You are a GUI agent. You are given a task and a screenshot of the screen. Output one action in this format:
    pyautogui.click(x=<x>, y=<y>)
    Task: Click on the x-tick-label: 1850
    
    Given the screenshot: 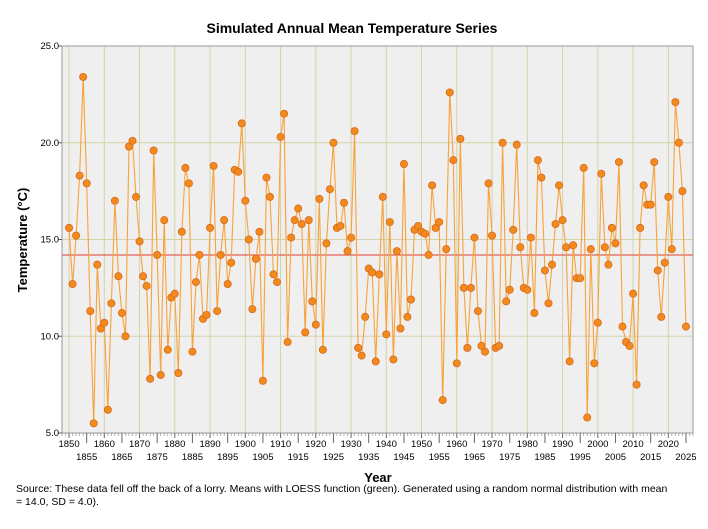 What is the action you would take?
    pyautogui.click(x=68, y=444)
    